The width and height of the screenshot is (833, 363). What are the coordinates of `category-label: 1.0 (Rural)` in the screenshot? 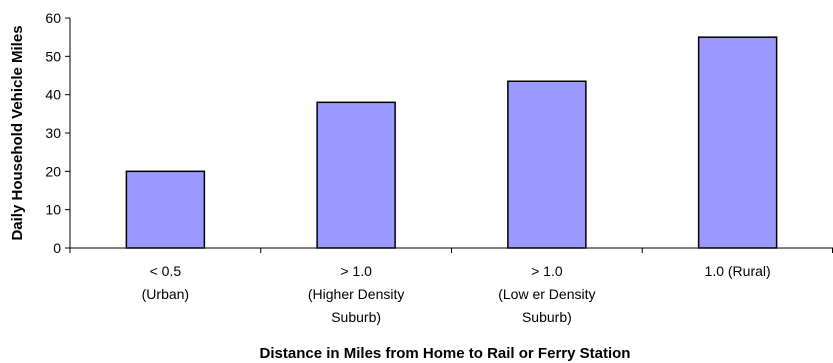 It's located at (738, 271).